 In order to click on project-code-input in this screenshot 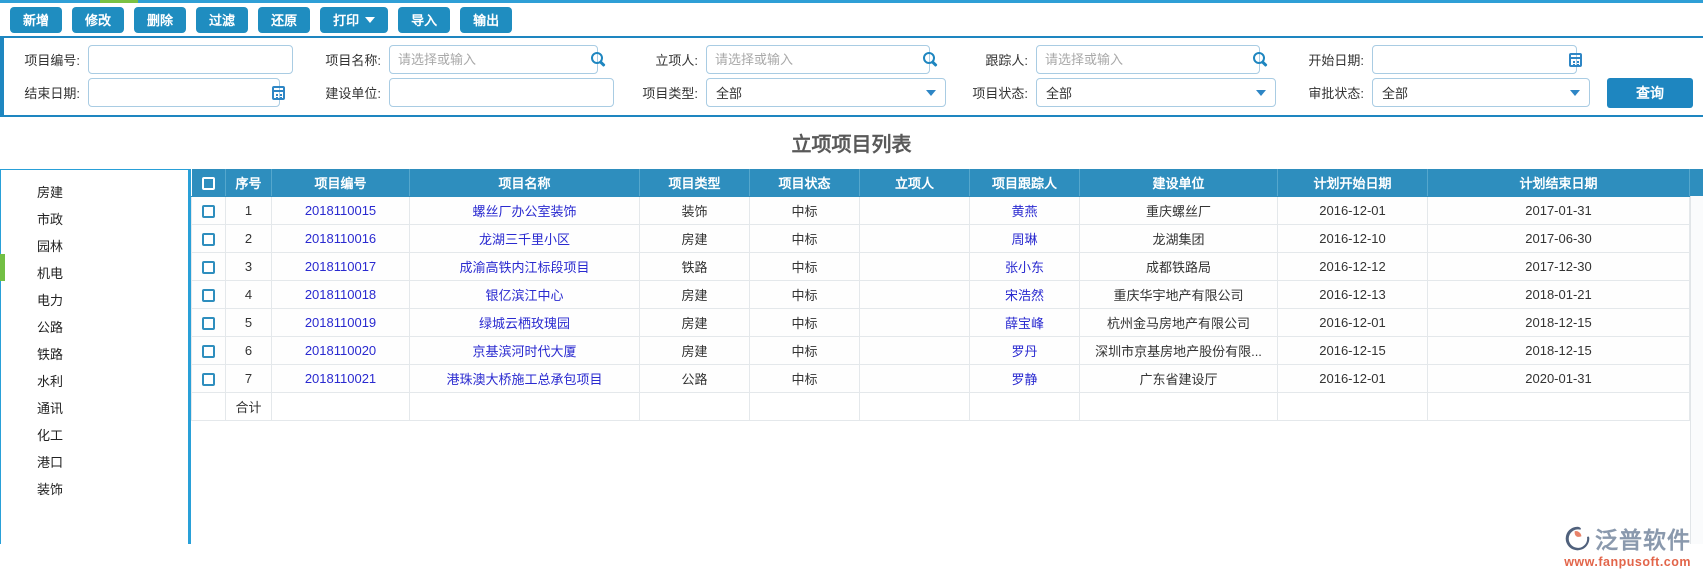, I will do `click(190, 59)`.